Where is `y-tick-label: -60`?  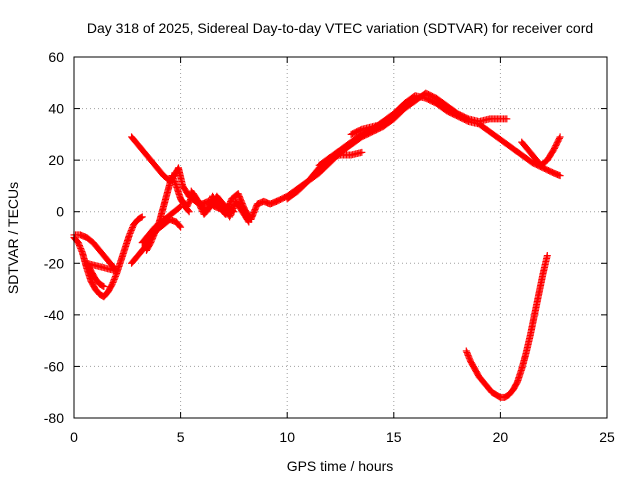
y-tick-label: -60 is located at coordinates (54, 366).